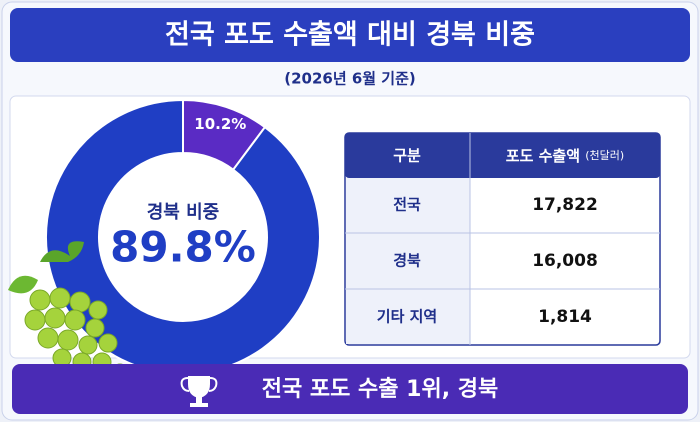  I want to click on grapes-icon, so click(68, 311).